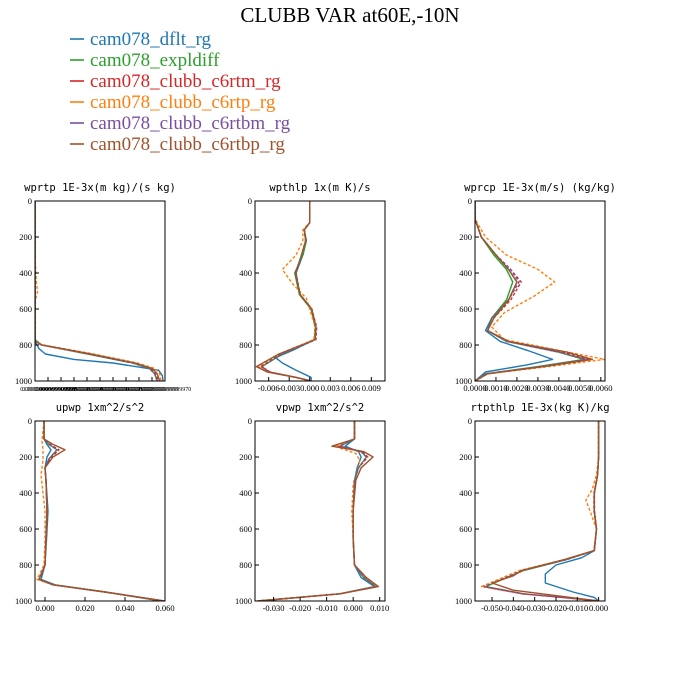 The width and height of the screenshot is (700, 700). I want to click on x-tick-label: 0.060, so click(164, 608).